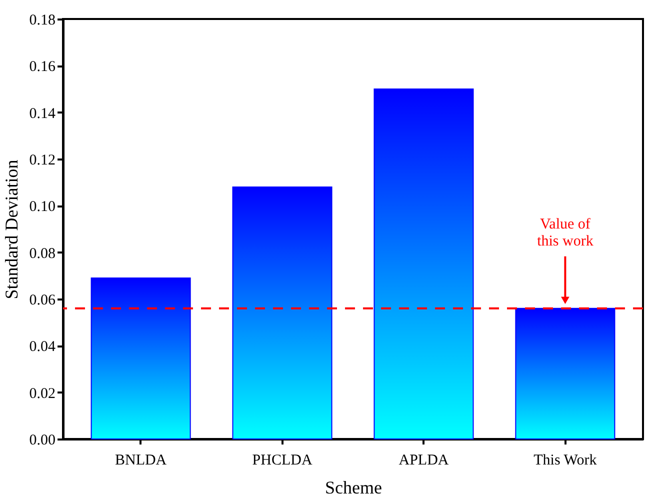  What do you see at coordinates (11, 230) in the screenshot?
I see `y-axis-title: Standard Deviation` at bounding box center [11, 230].